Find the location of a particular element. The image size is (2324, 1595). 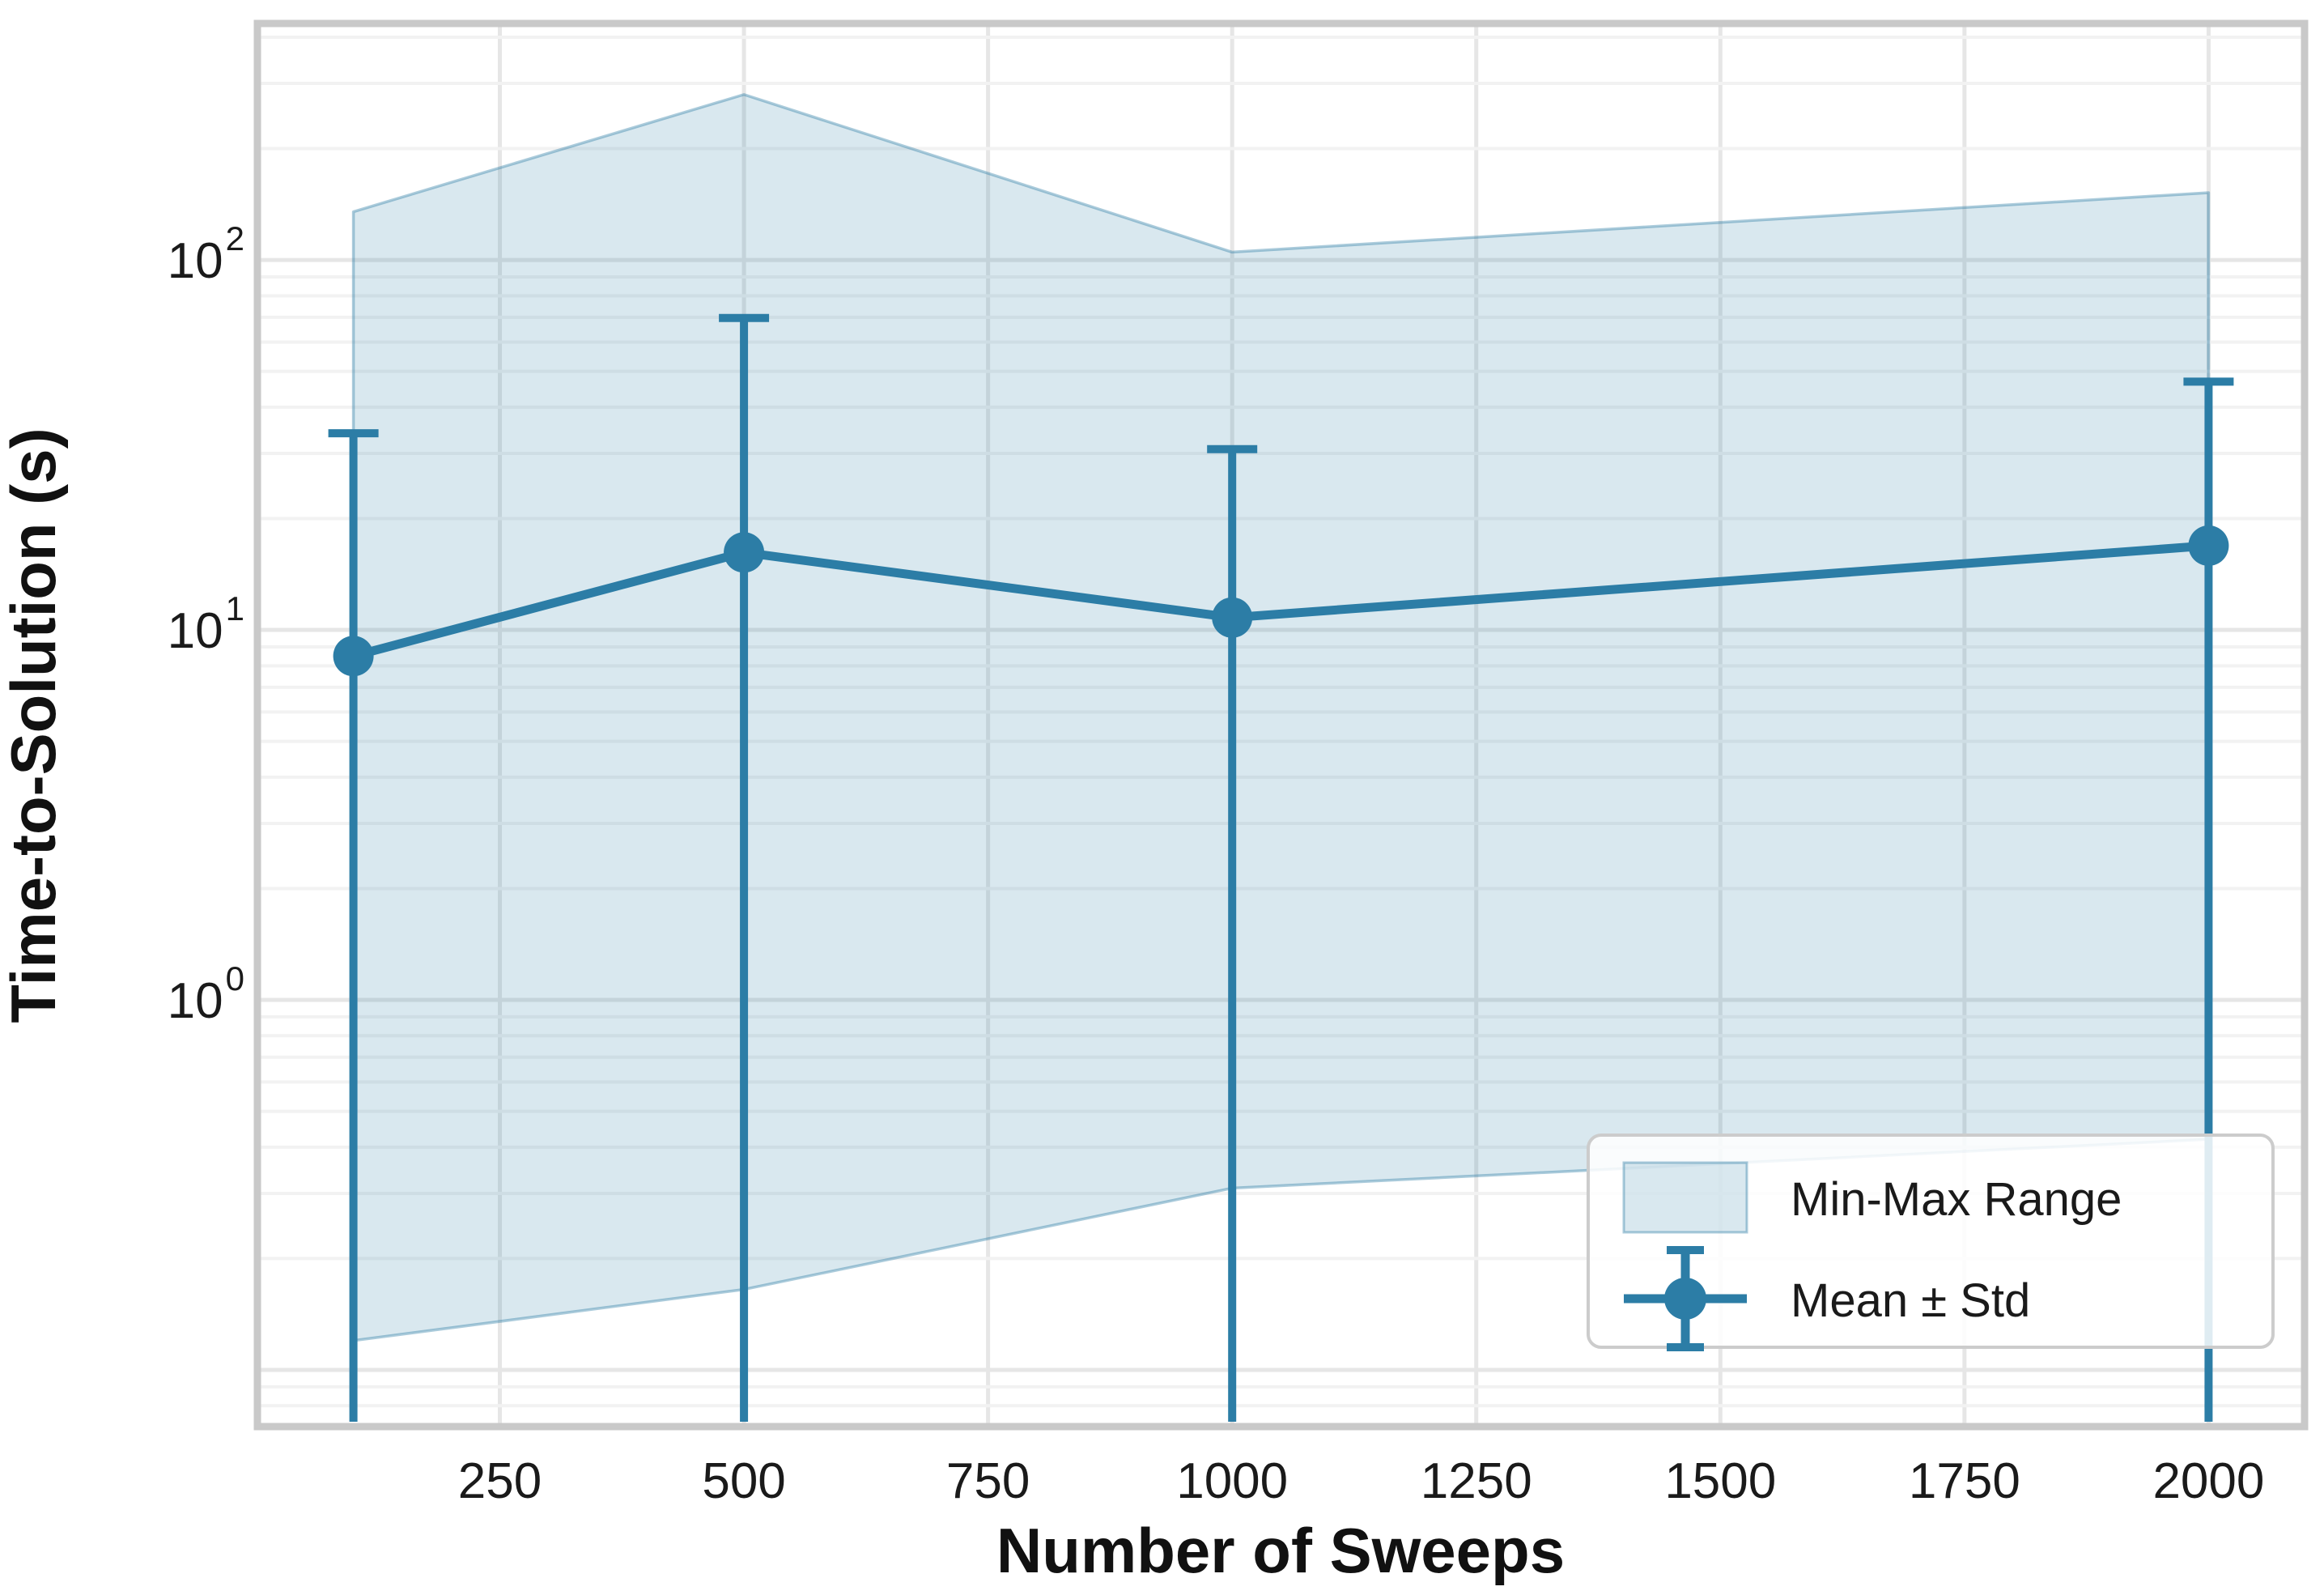

mean-polyline is located at coordinates (1281, 601).